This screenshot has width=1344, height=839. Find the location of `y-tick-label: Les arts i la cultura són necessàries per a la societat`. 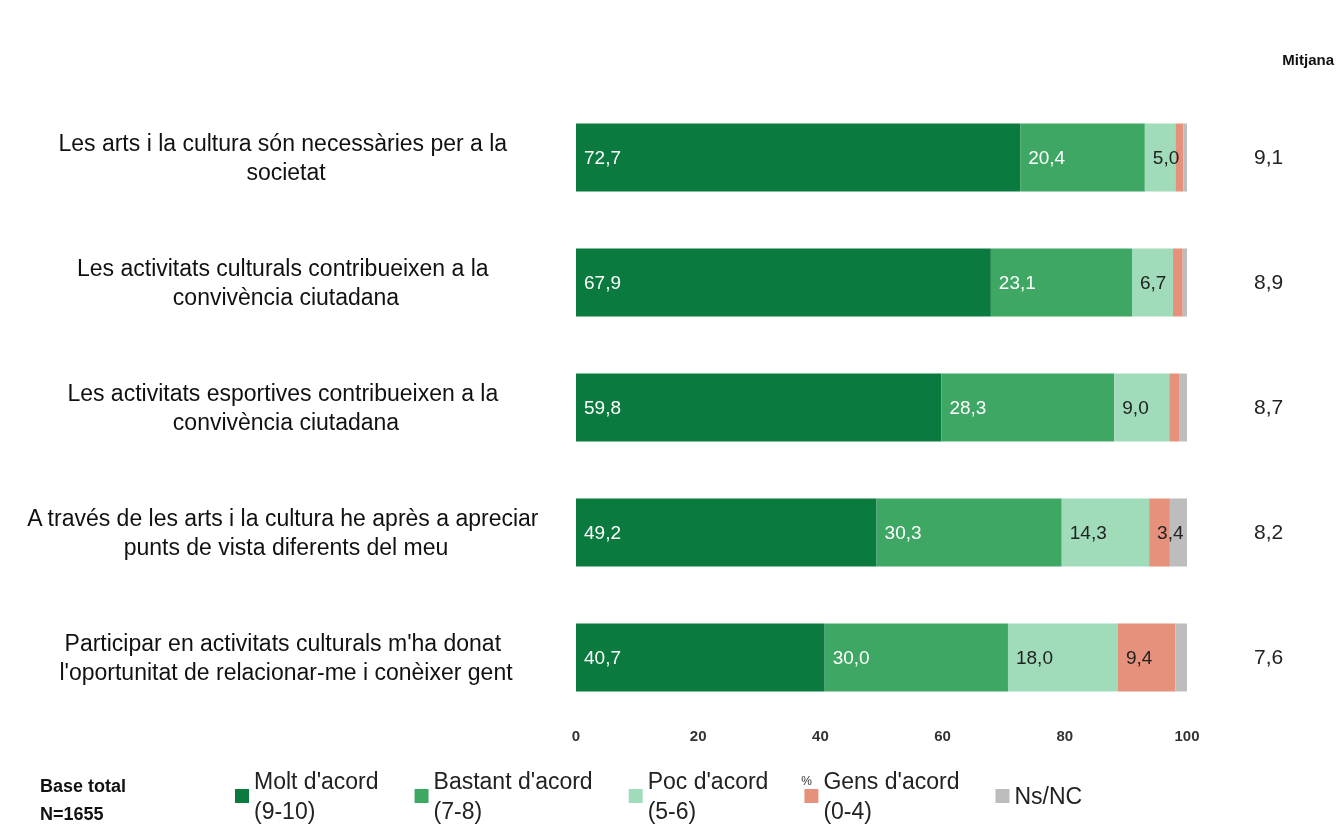

y-tick-label: Les arts i la cultura són necessàries per a la societat is located at coordinates (286, 157).